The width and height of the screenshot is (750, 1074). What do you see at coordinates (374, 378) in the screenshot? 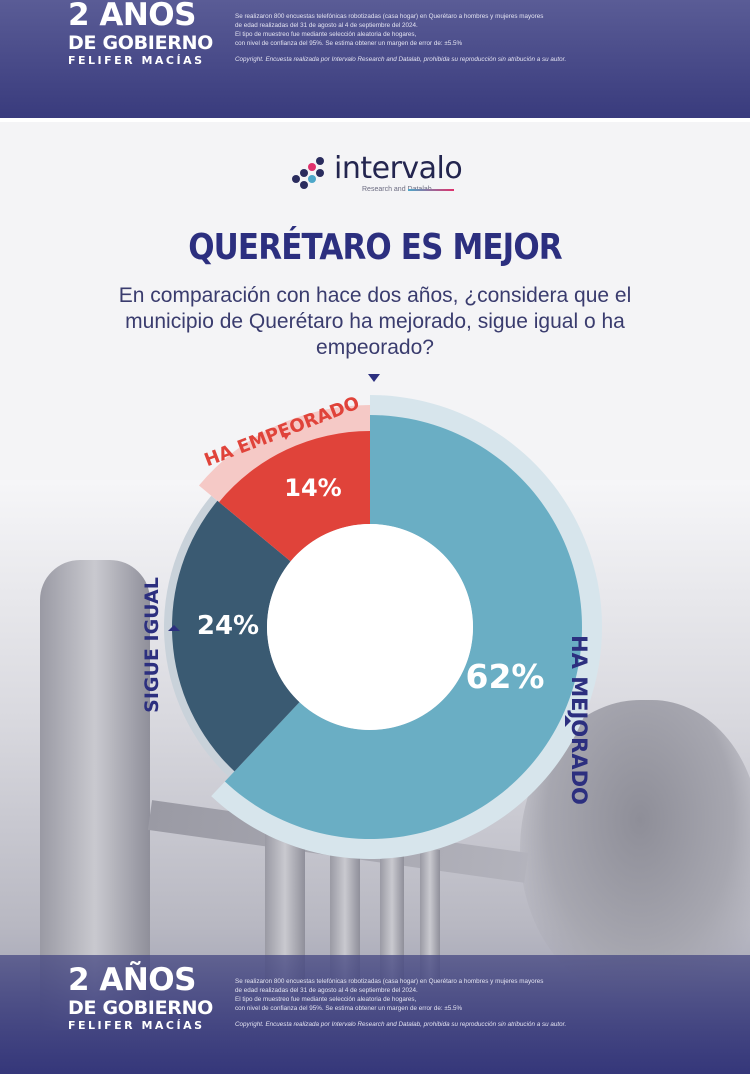
I see `down-arrow-icon` at bounding box center [374, 378].